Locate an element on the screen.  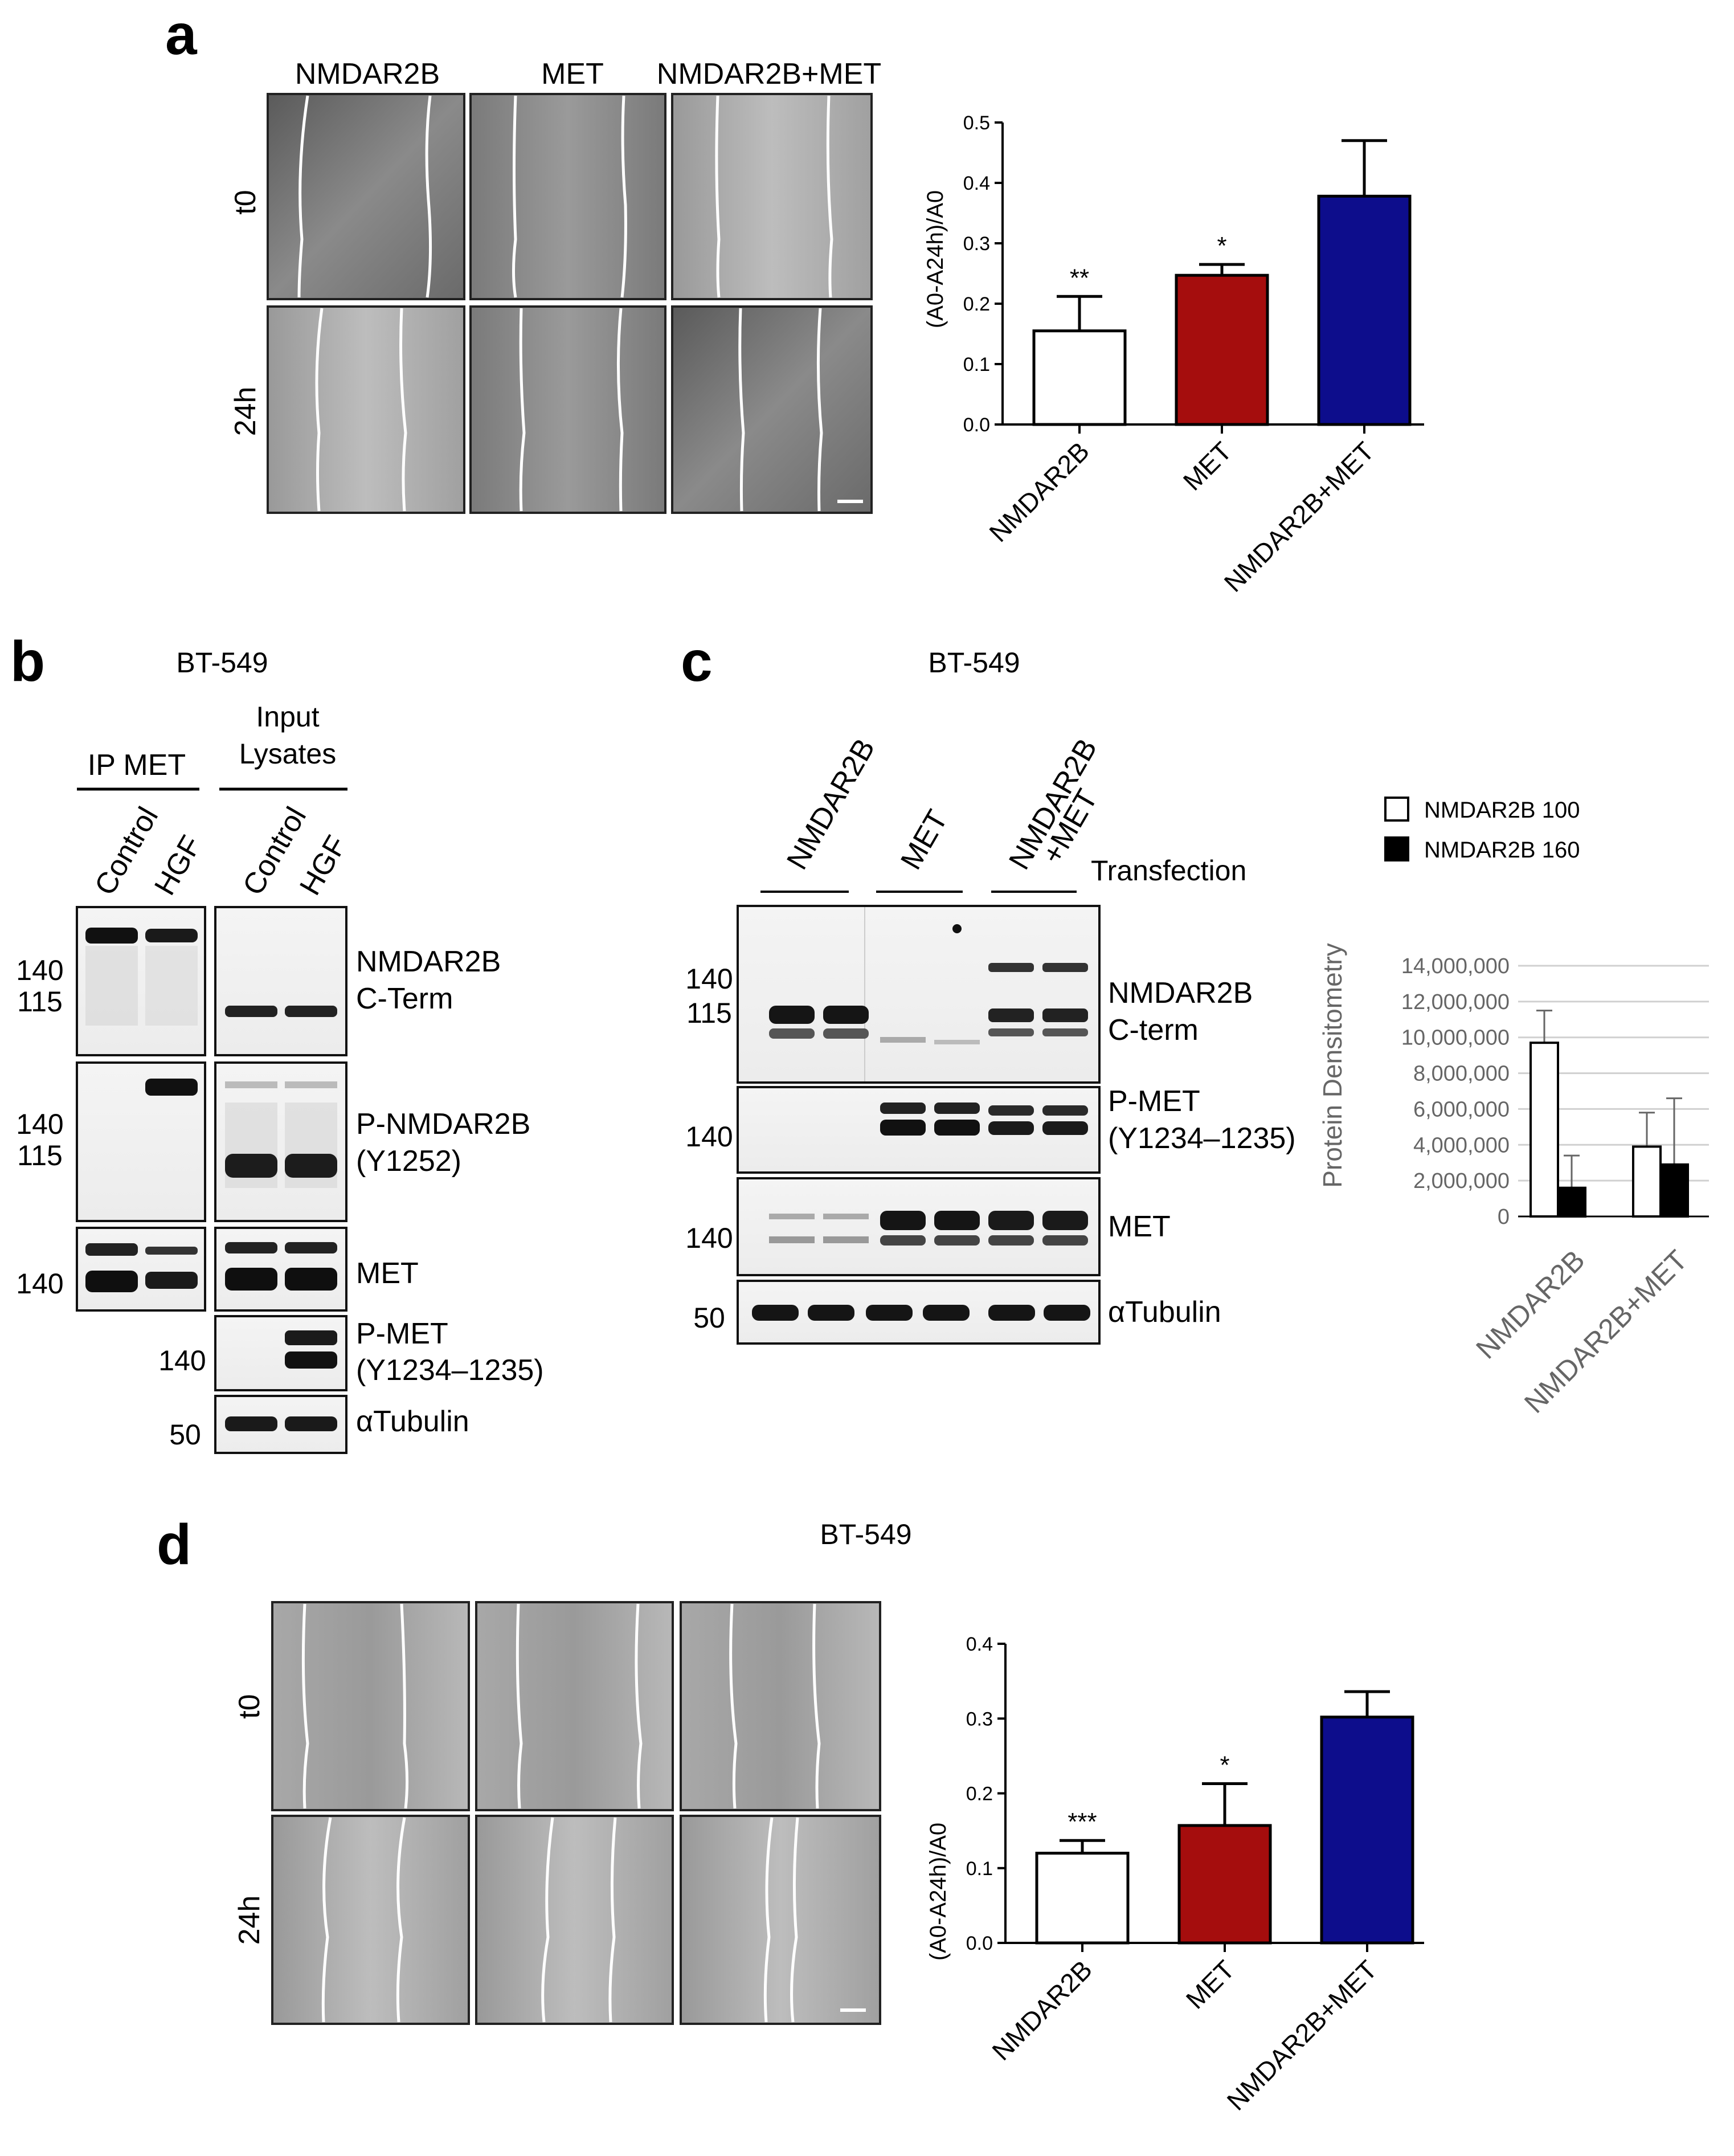
micrograph-a-t0-met is located at coordinates (567, 196).